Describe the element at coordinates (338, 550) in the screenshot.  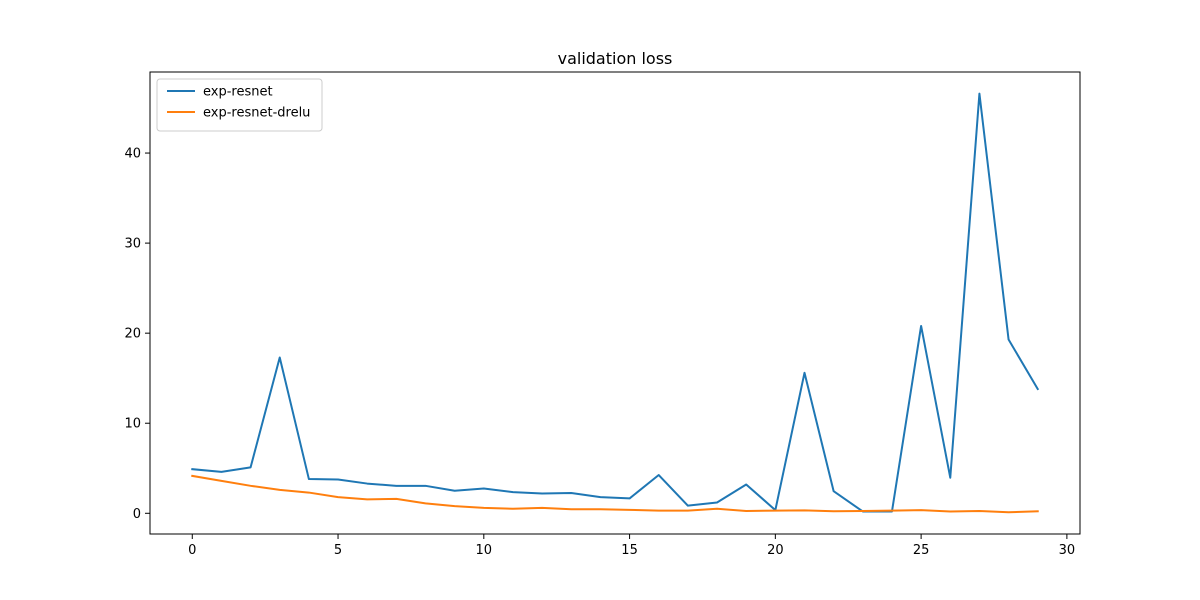
I see `x-tick-label: 5` at that location.